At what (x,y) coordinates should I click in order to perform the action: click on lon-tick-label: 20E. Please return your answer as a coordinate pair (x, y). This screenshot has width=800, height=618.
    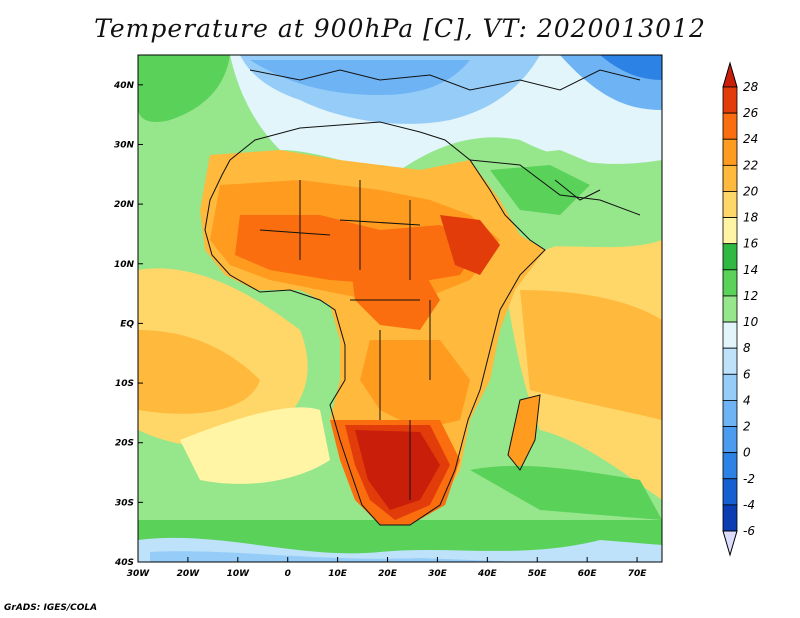
    Looking at the image, I should click on (388, 574).